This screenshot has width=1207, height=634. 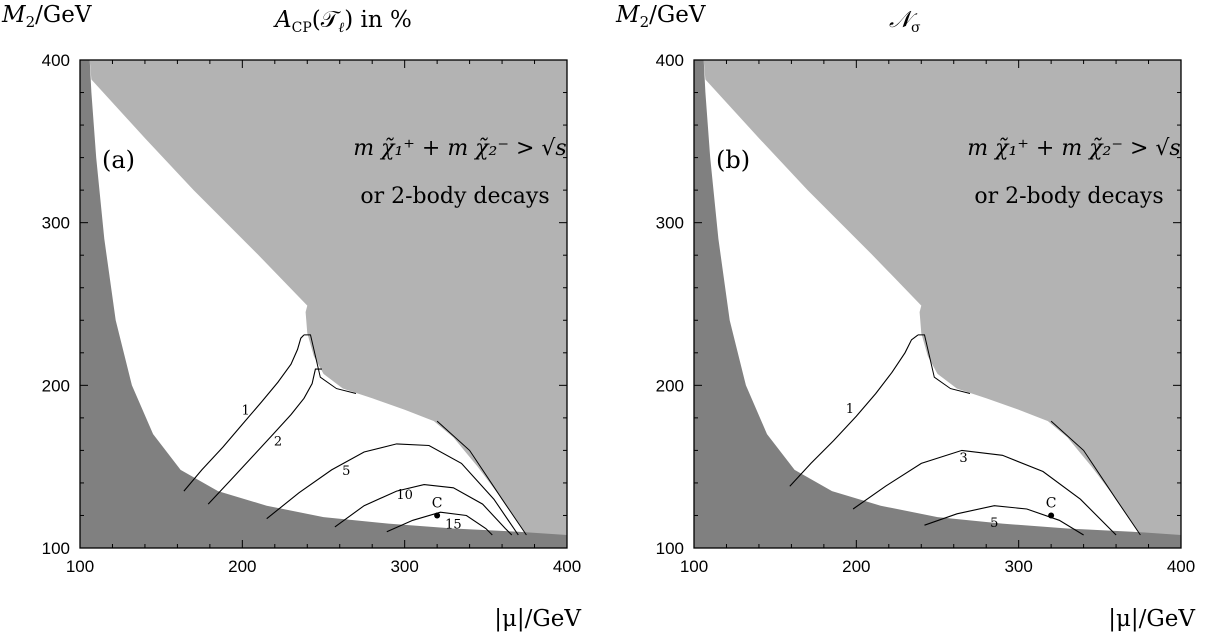 What do you see at coordinates (963, 458) in the screenshot?
I see `contour-label-3: 3` at bounding box center [963, 458].